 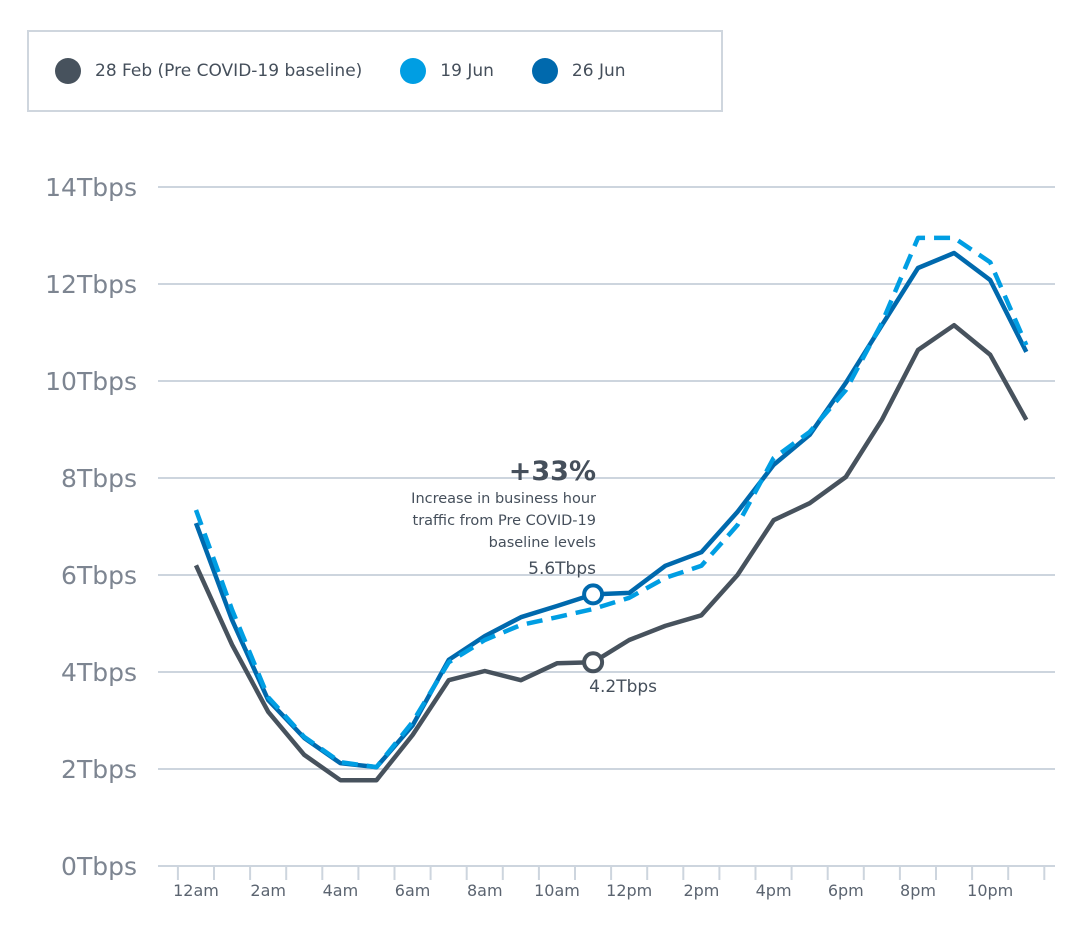 What do you see at coordinates (846, 890) in the screenshot?
I see `x-tick-label: 6pm` at bounding box center [846, 890].